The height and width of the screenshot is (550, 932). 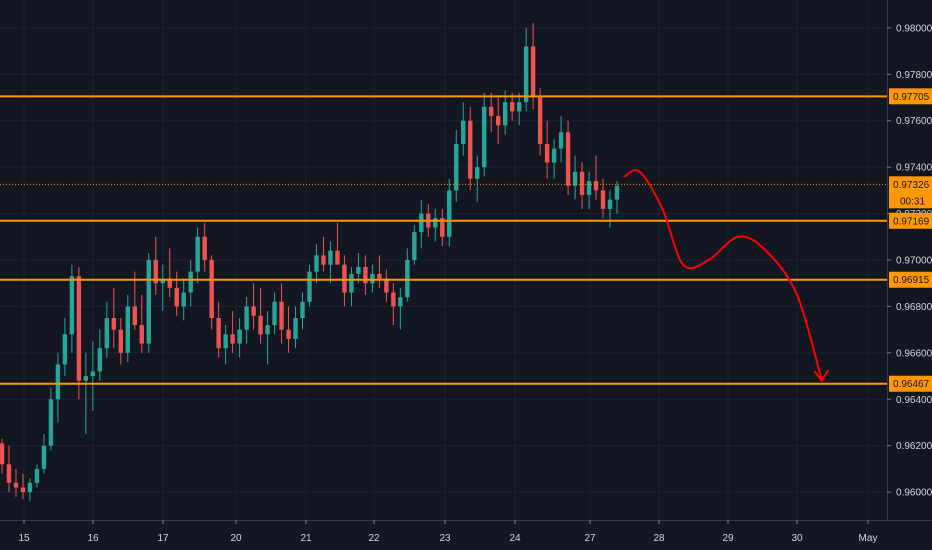 I want to click on x-tick-label: 16, so click(x=93, y=538).